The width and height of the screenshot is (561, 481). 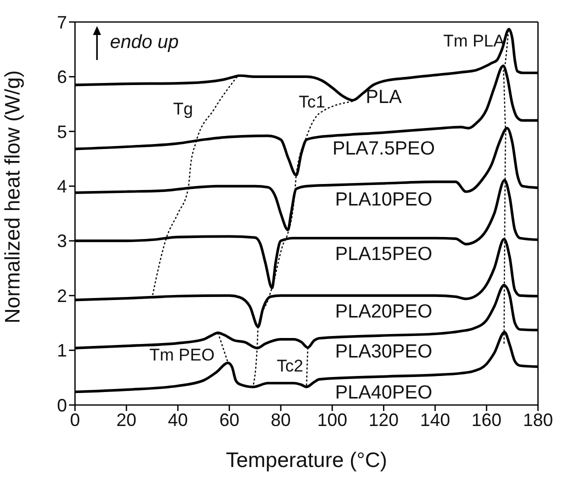 I want to click on y-tick-label: 6, so click(x=61, y=77).